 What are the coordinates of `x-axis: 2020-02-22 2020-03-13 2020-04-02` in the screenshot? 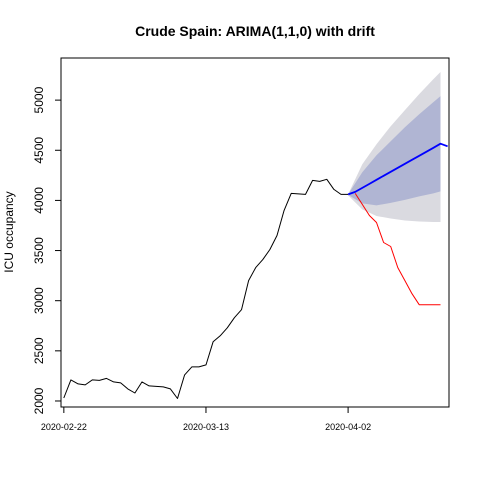 It's located at (206, 419).